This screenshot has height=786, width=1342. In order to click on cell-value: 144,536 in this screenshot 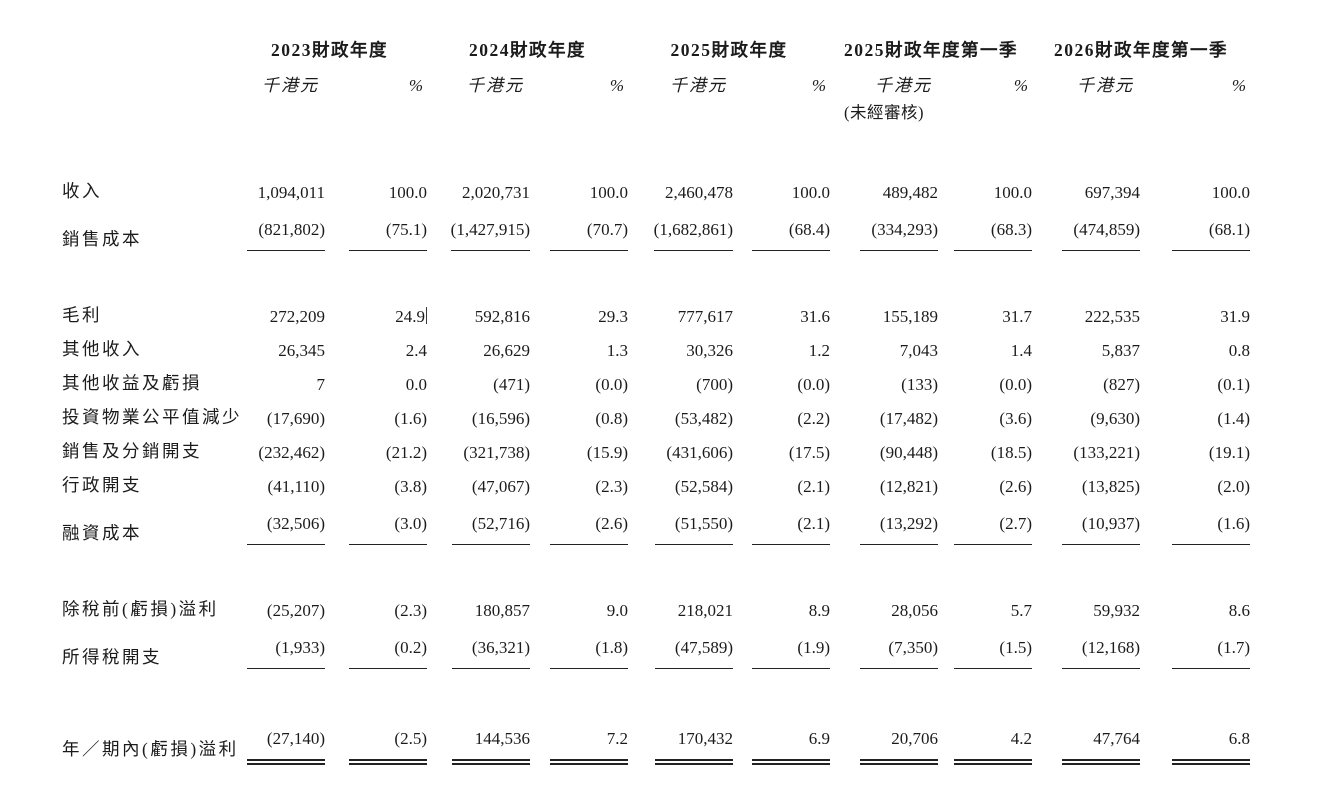, I will do `click(491, 747)`.